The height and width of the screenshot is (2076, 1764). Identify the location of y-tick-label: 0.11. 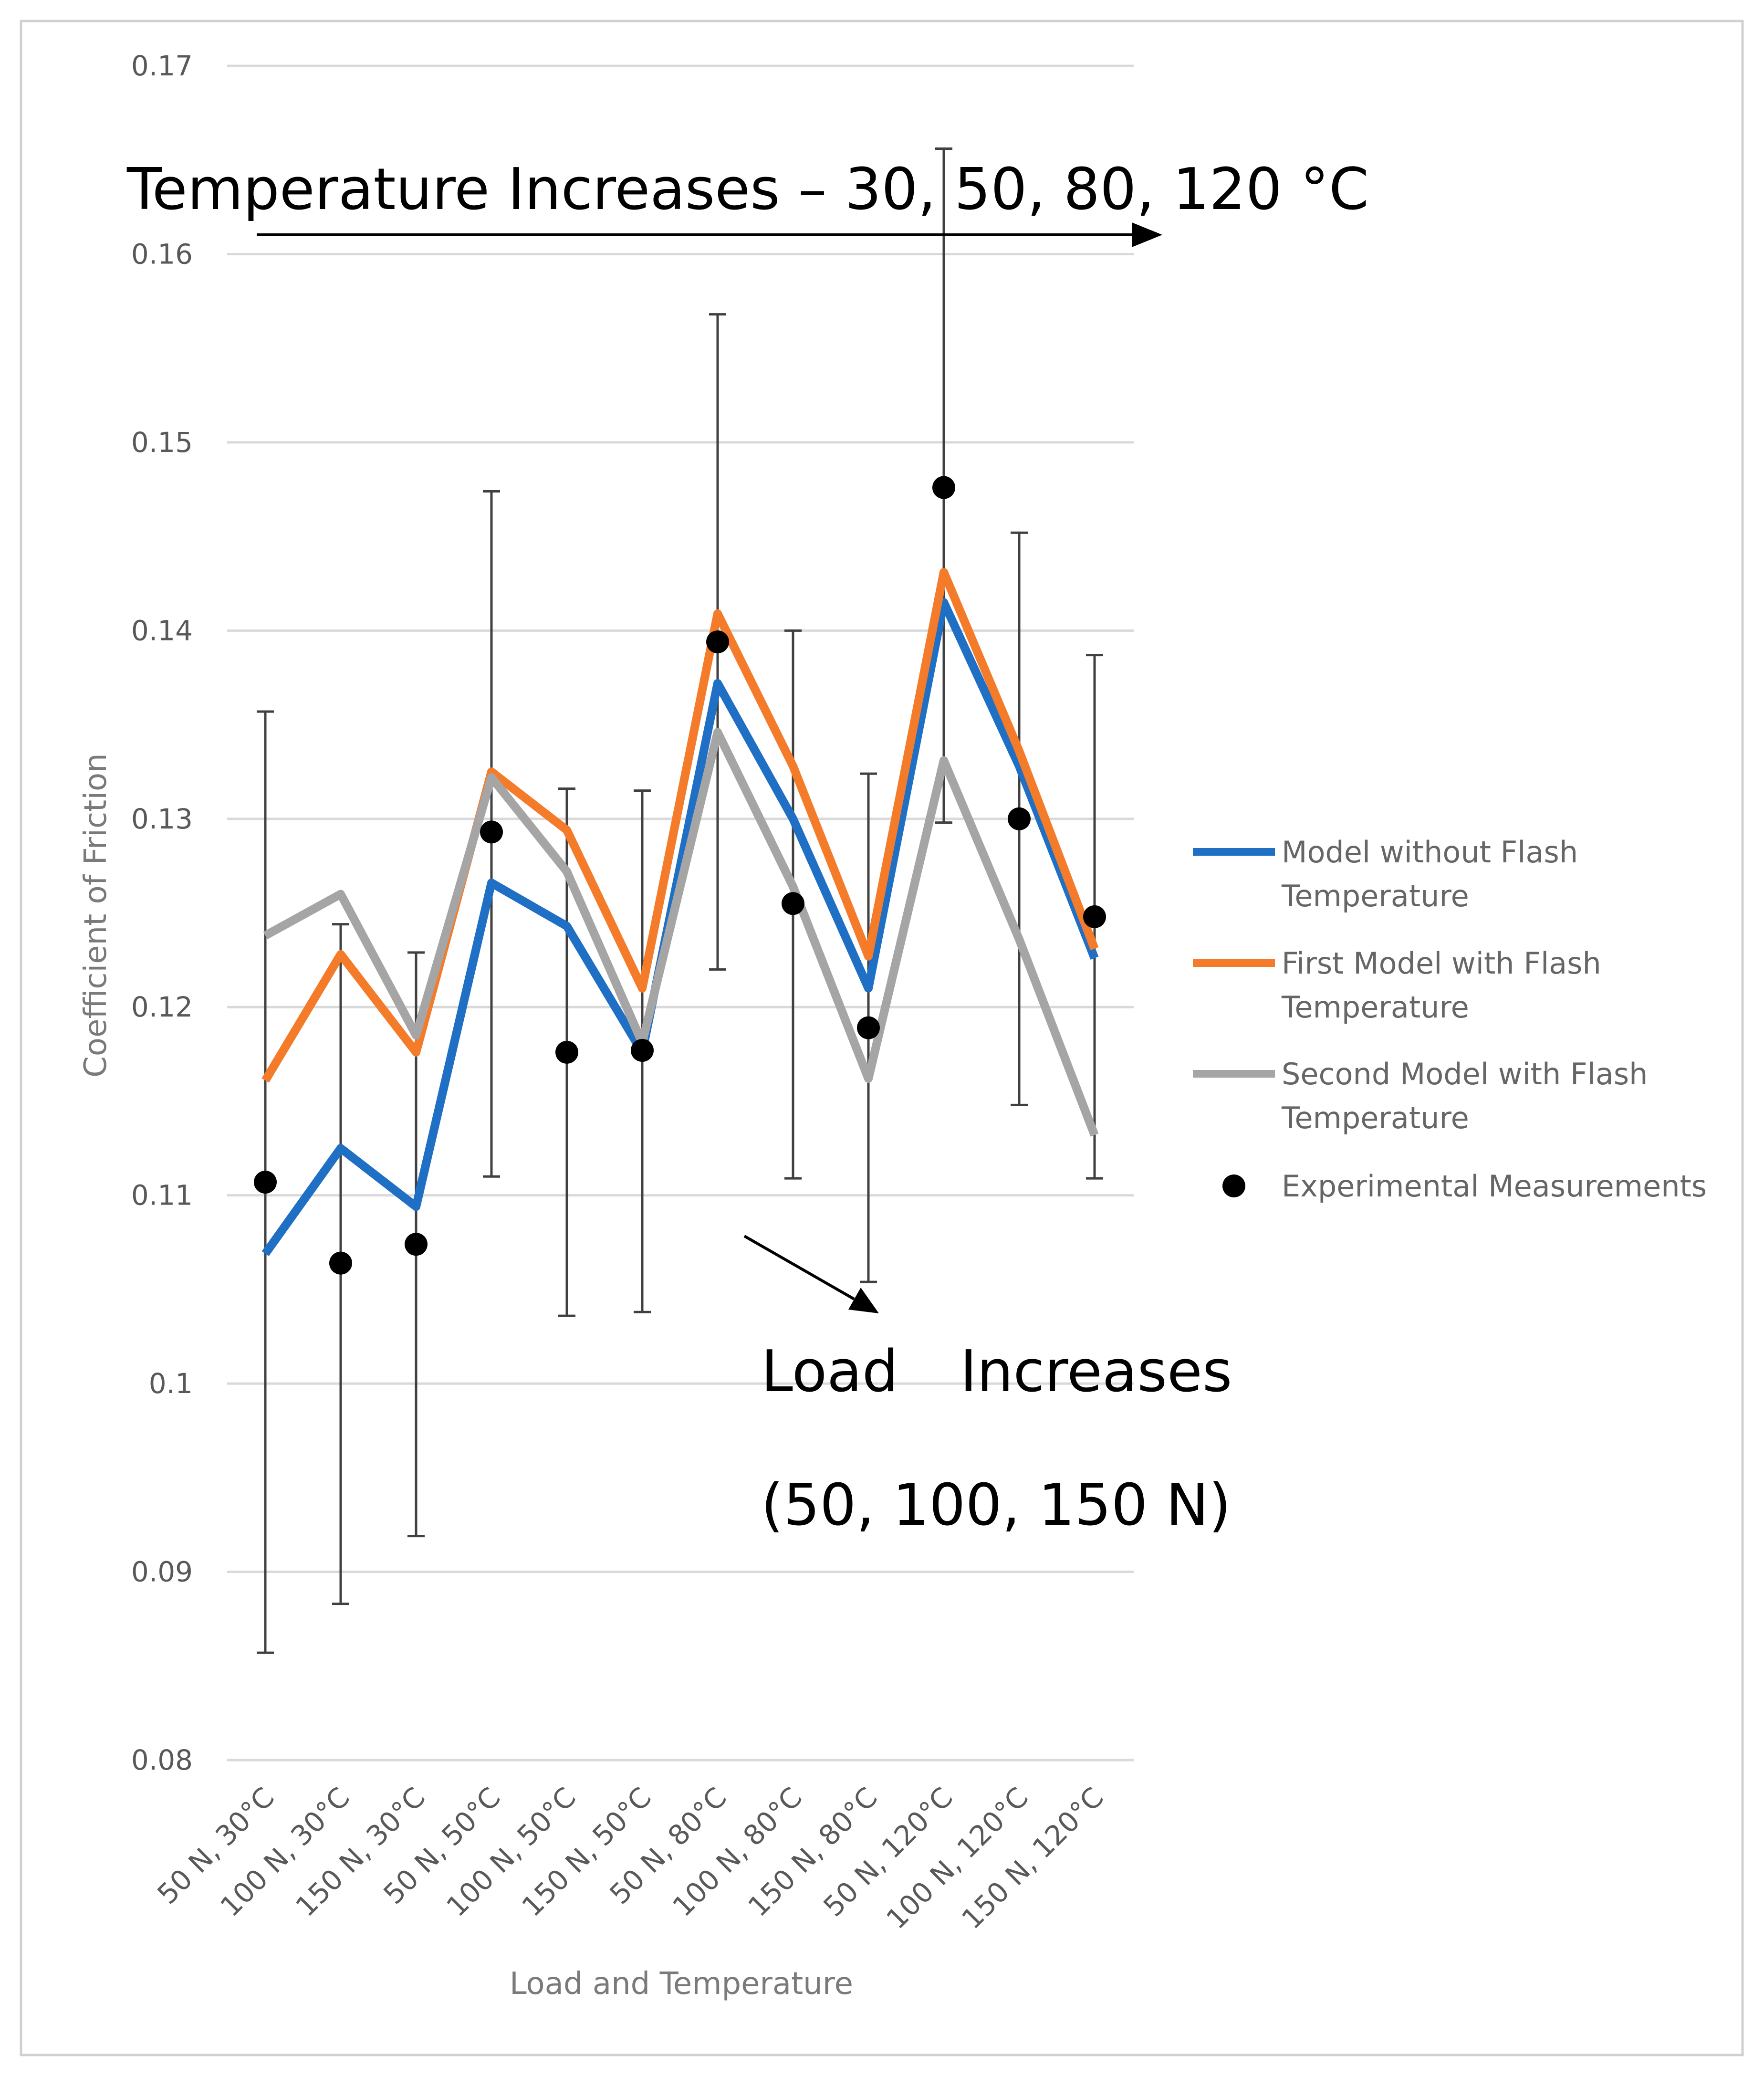
(162, 1195).